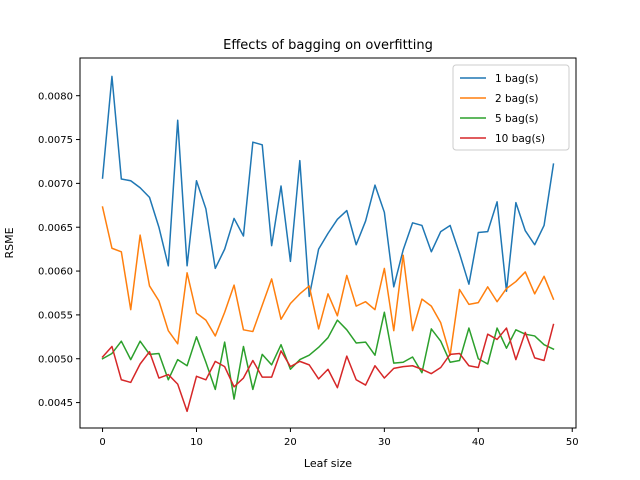 The width and height of the screenshot is (640, 480). I want to click on legend: 1 bag(s) 2 bag(s) 5 bag(s) 10 bag(s), so click(511, 107).